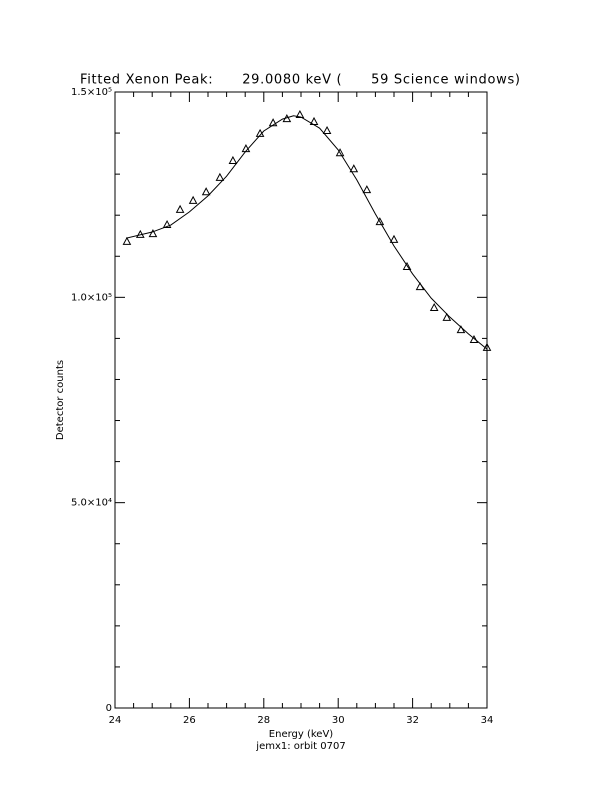  Describe the element at coordinates (115, 720) in the screenshot. I see `x-tick-label: 24` at that location.